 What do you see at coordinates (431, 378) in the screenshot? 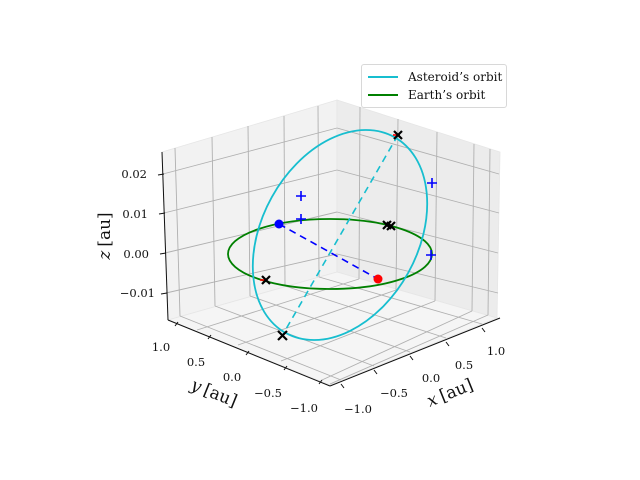
I see `x-tick: 0.0` at bounding box center [431, 378].